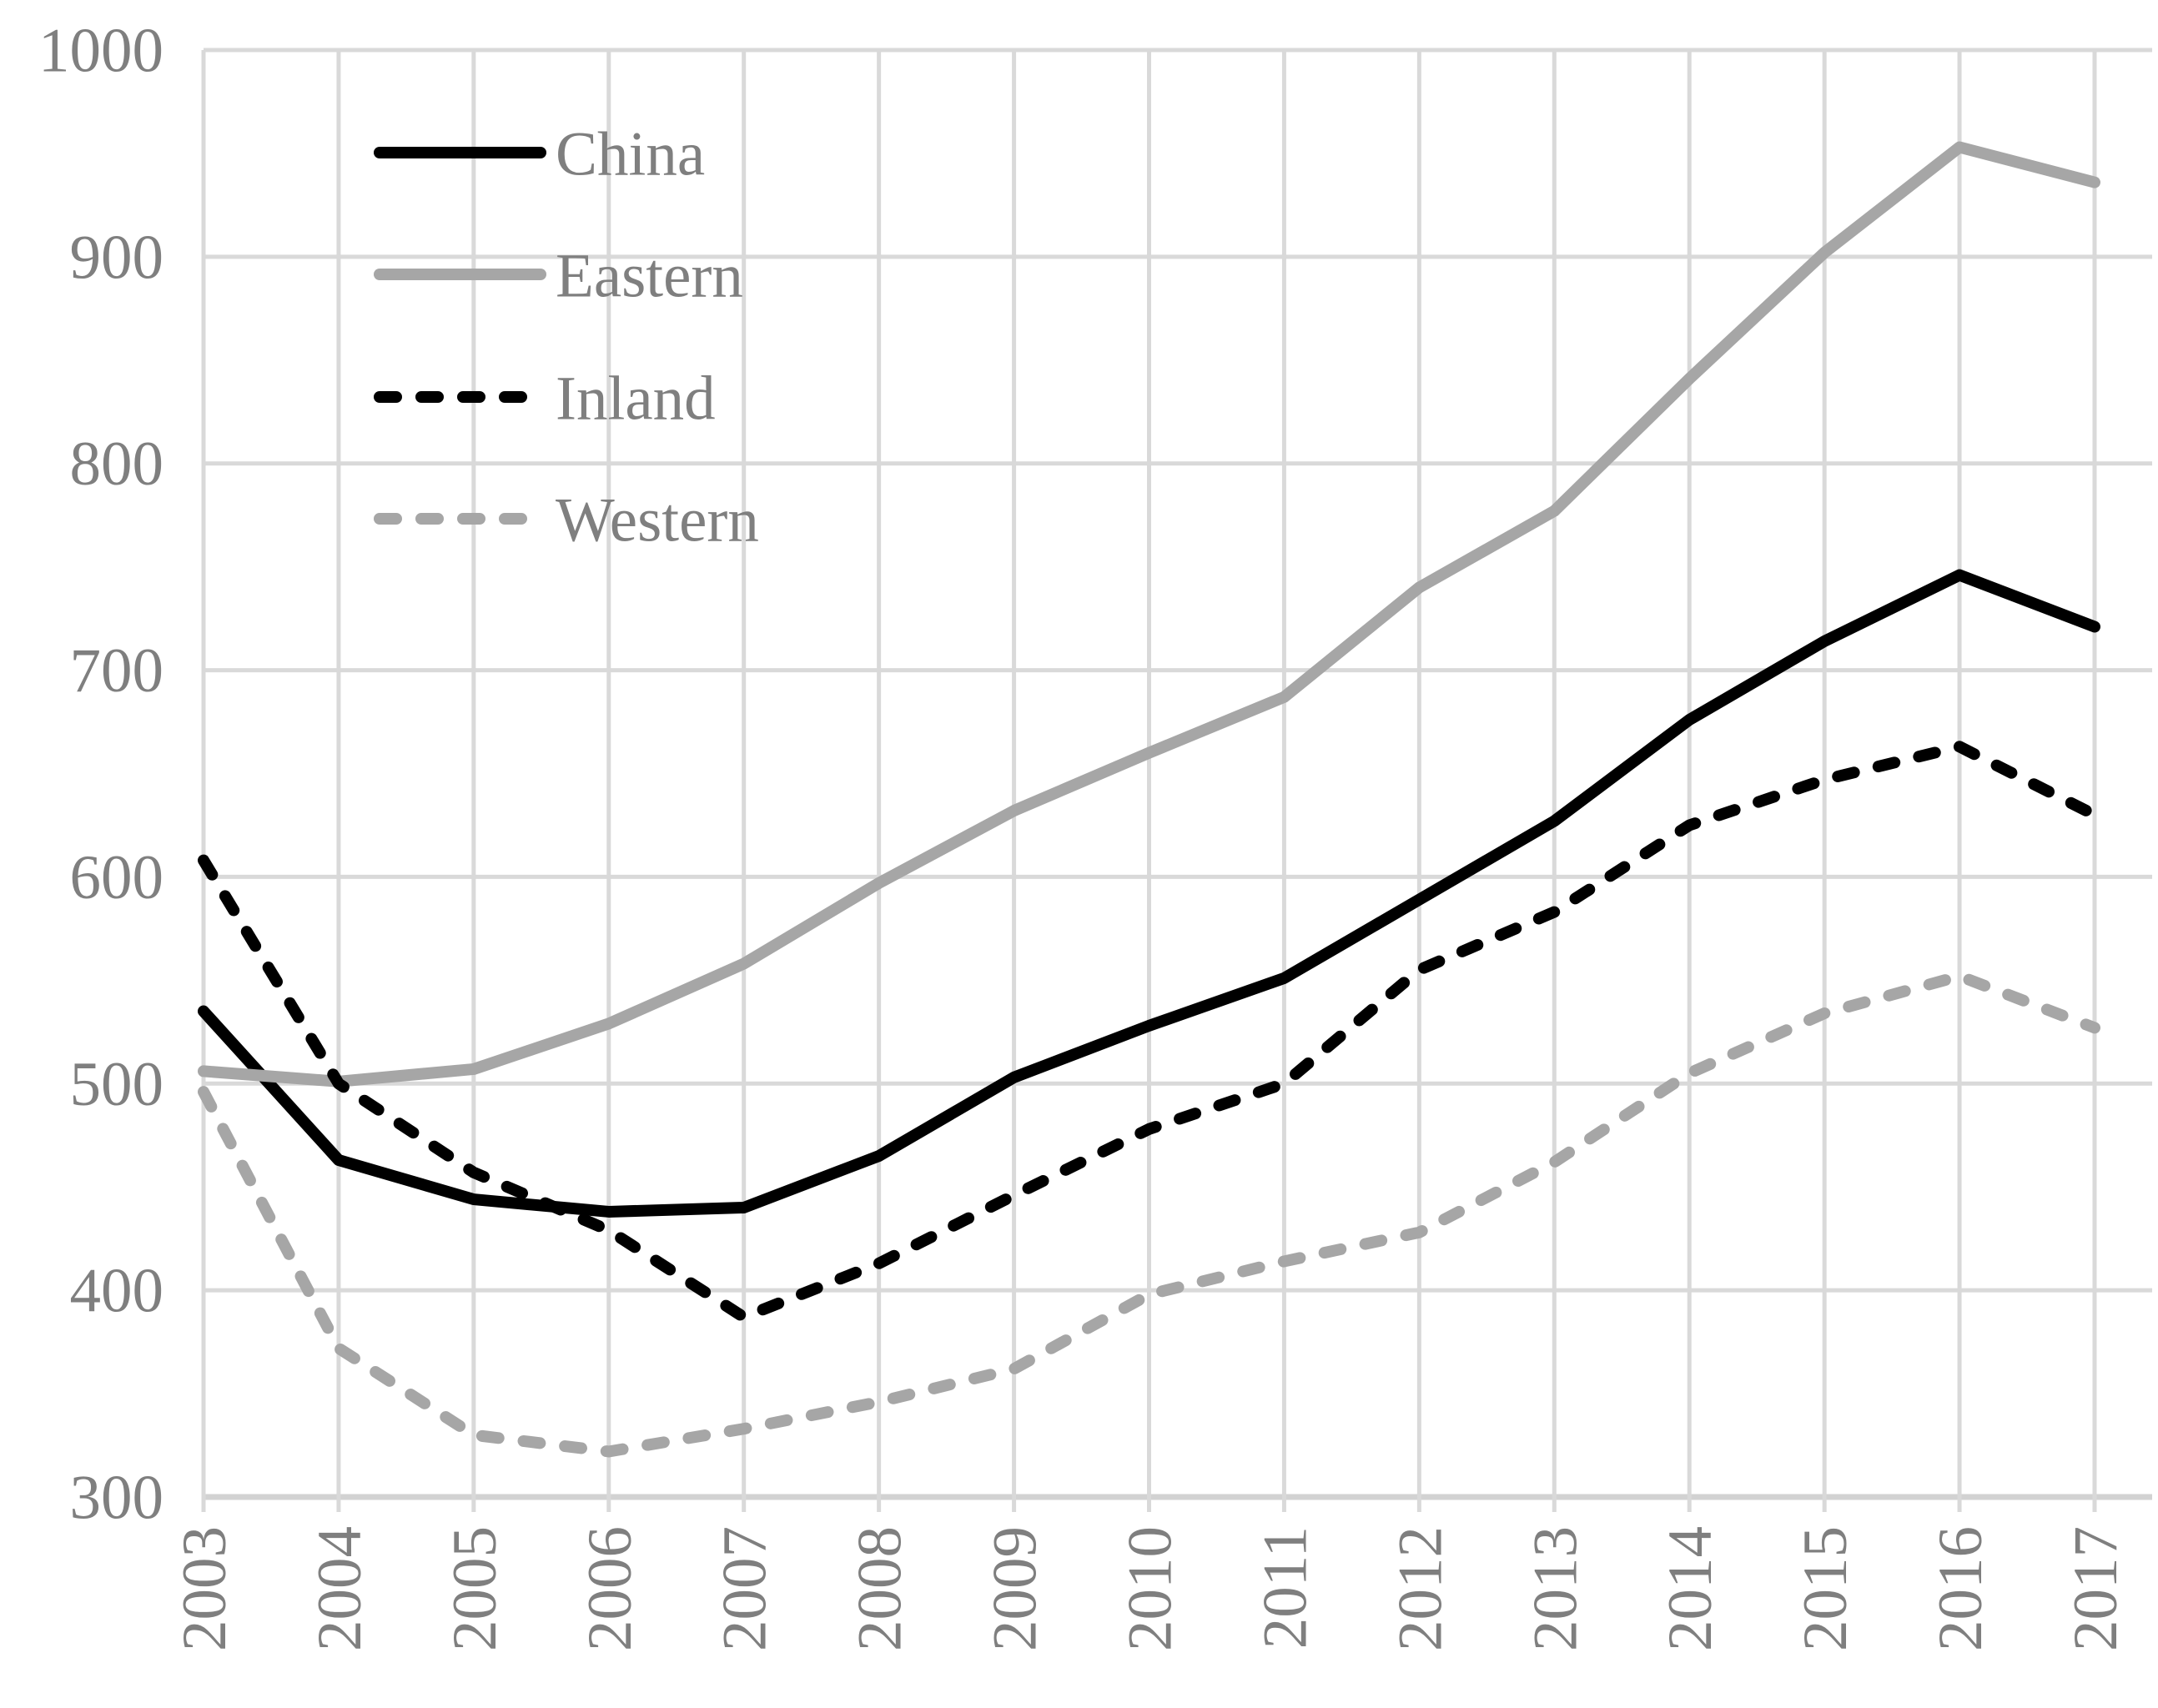  Describe the element at coordinates (1825, 1588) in the screenshot. I see `x-axis-label-2015: 2015` at that location.